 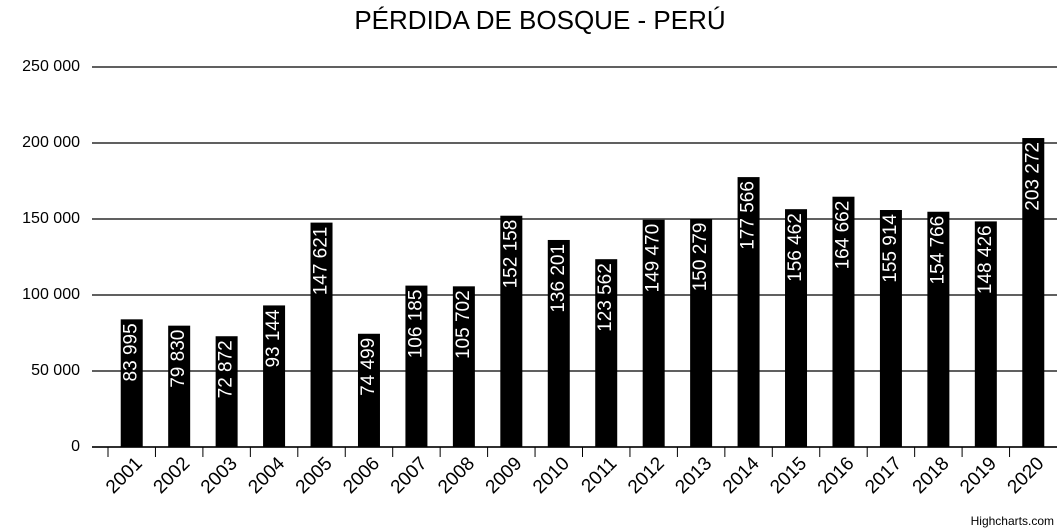 What do you see at coordinates (978, 475) in the screenshot?
I see `x-tick-label: 2019` at bounding box center [978, 475].